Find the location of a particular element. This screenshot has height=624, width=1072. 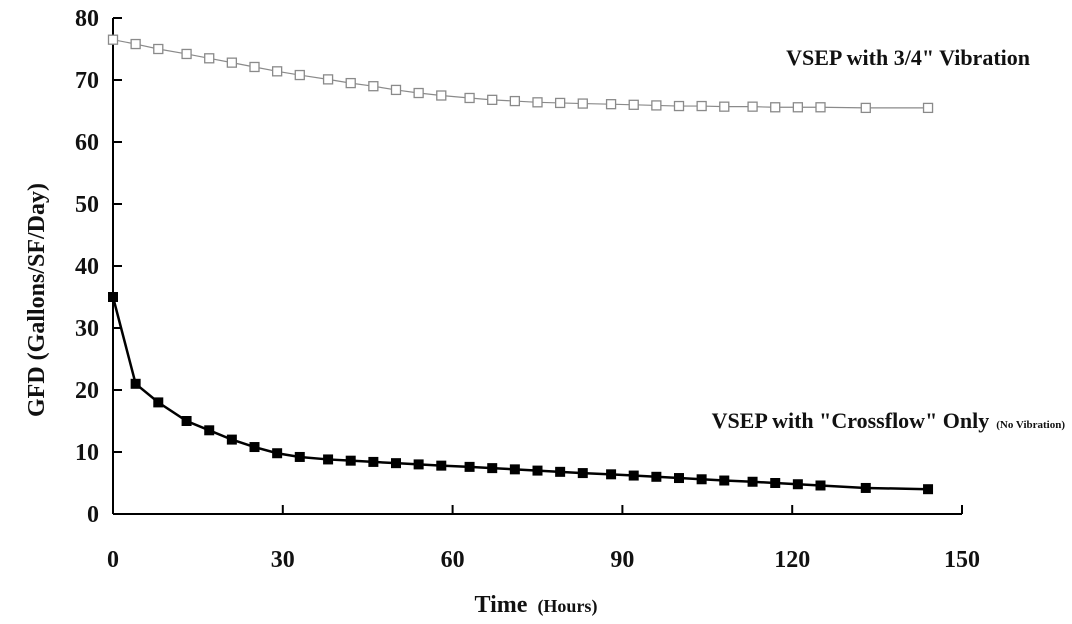

y-tick-label: 0 is located at coordinates (93, 515).